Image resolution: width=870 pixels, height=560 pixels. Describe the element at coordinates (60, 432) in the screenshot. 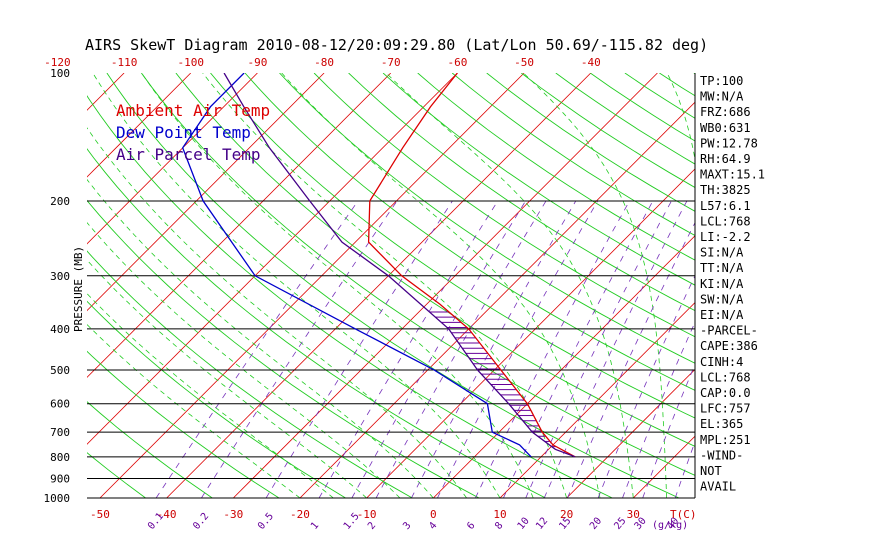

I see `pressure-tick-label: 700` at that location.